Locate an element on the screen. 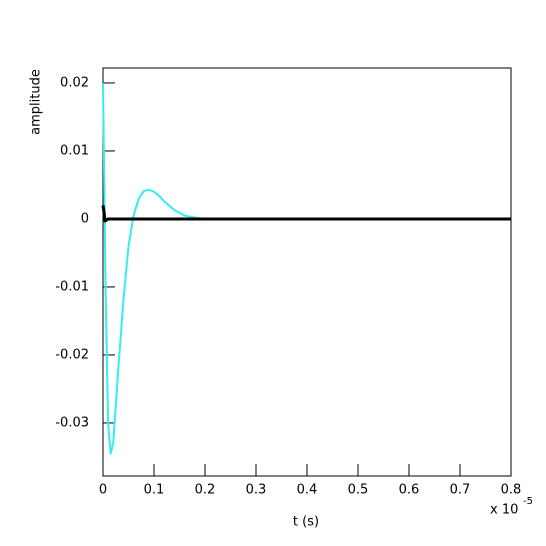 Image resolution: width=546 pixels, height=546 pixels. x-tick-label: 0.4 is located at coordinates (307, 490).